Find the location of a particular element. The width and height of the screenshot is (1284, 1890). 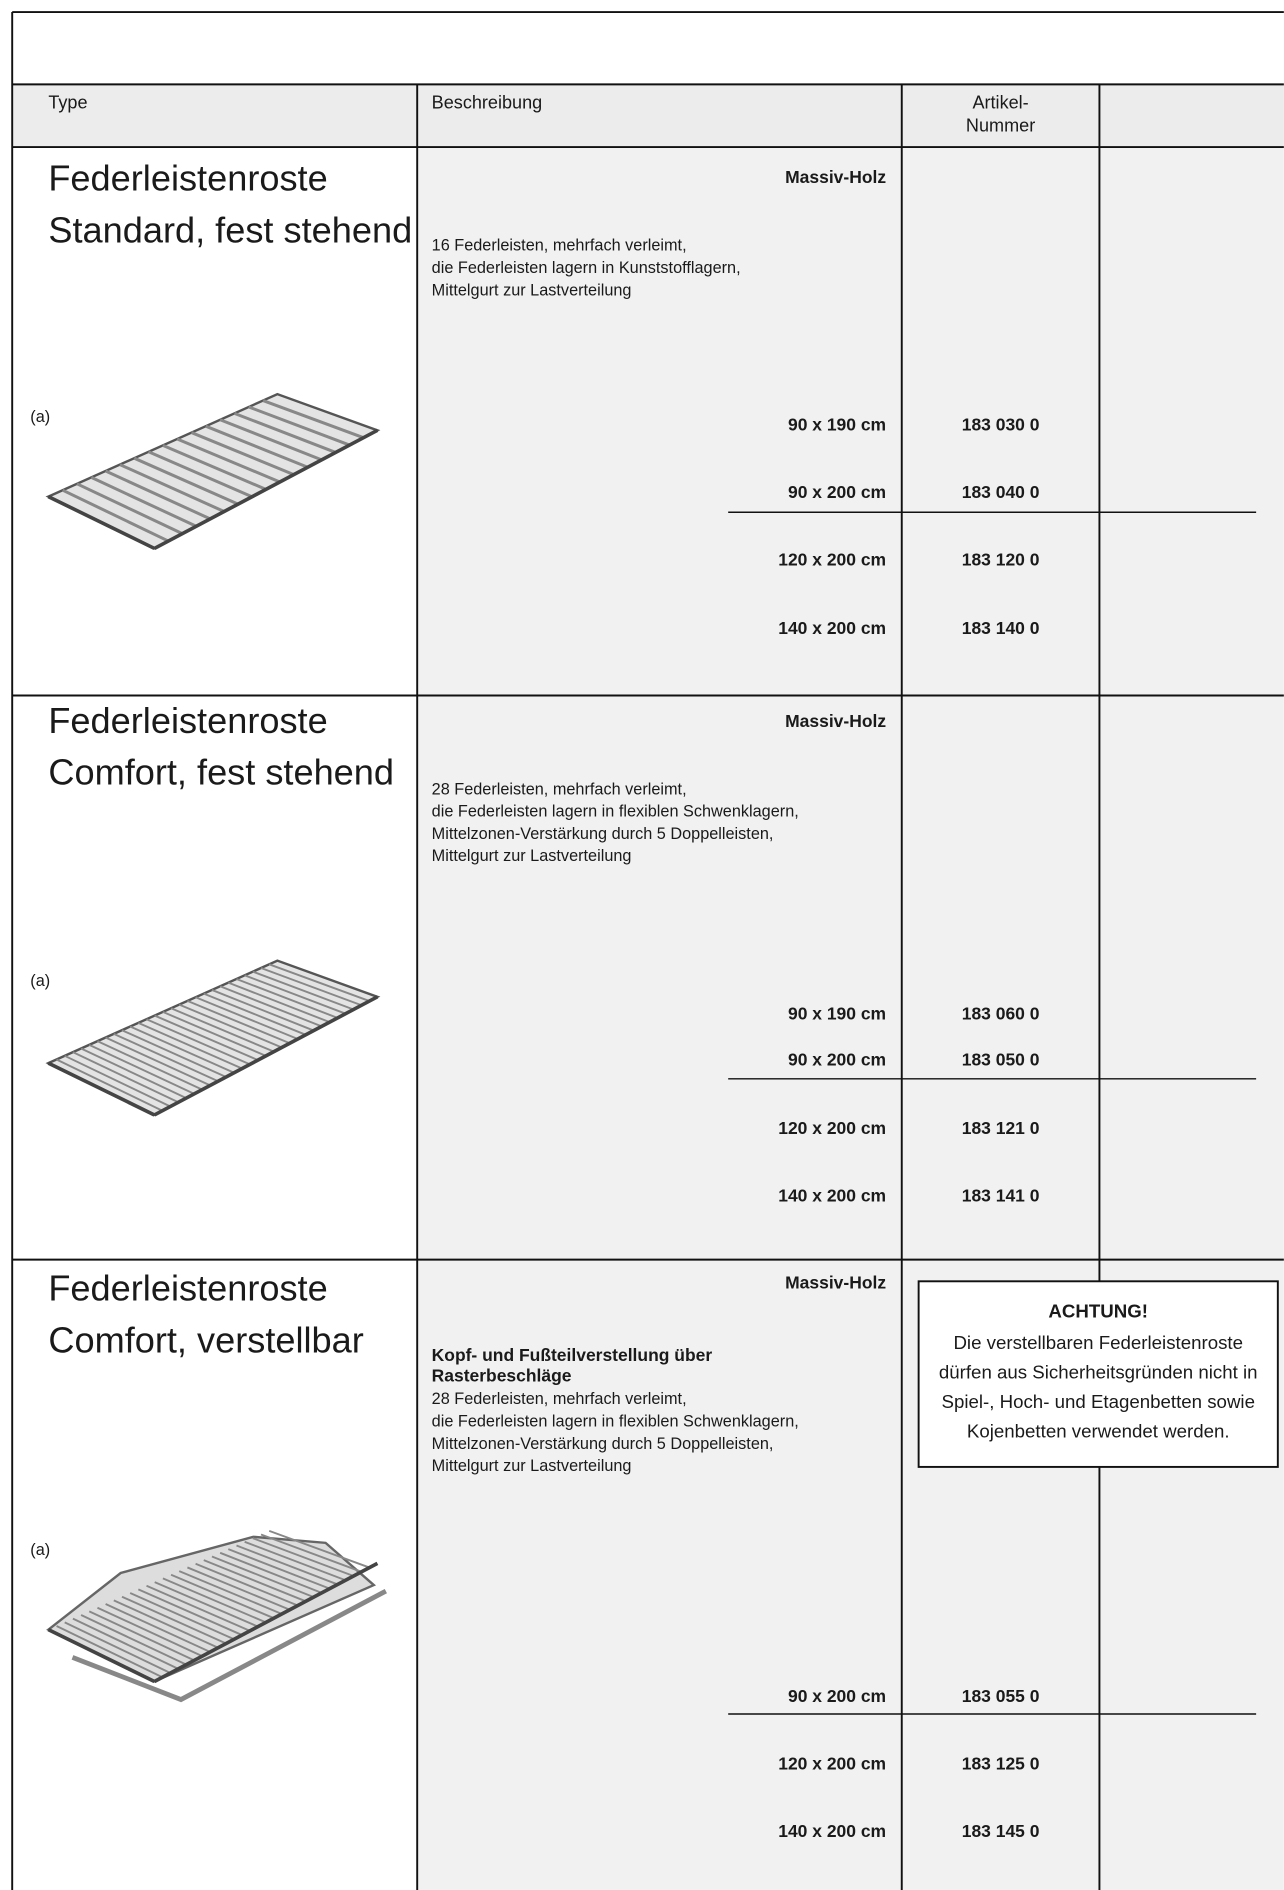

notice-box is located at coordinates (1098, 1374).